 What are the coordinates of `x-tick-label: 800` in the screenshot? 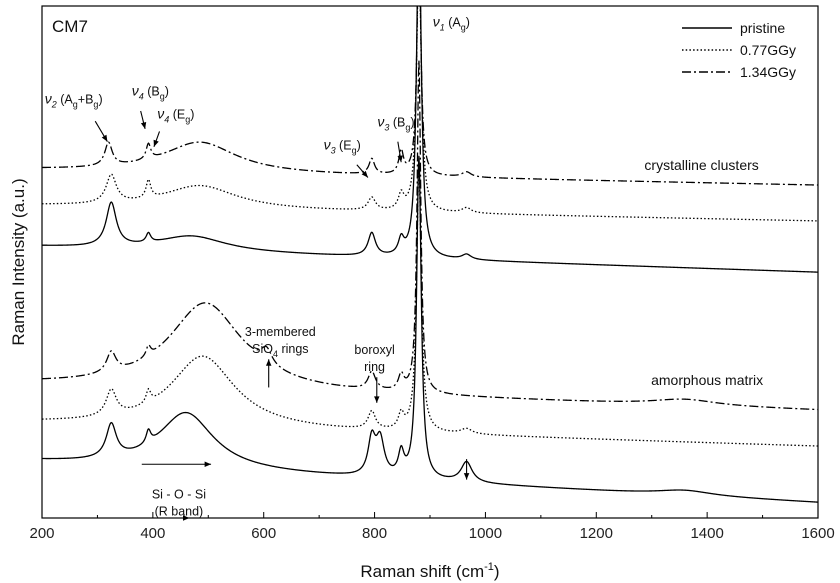 It's located at (374, 533).